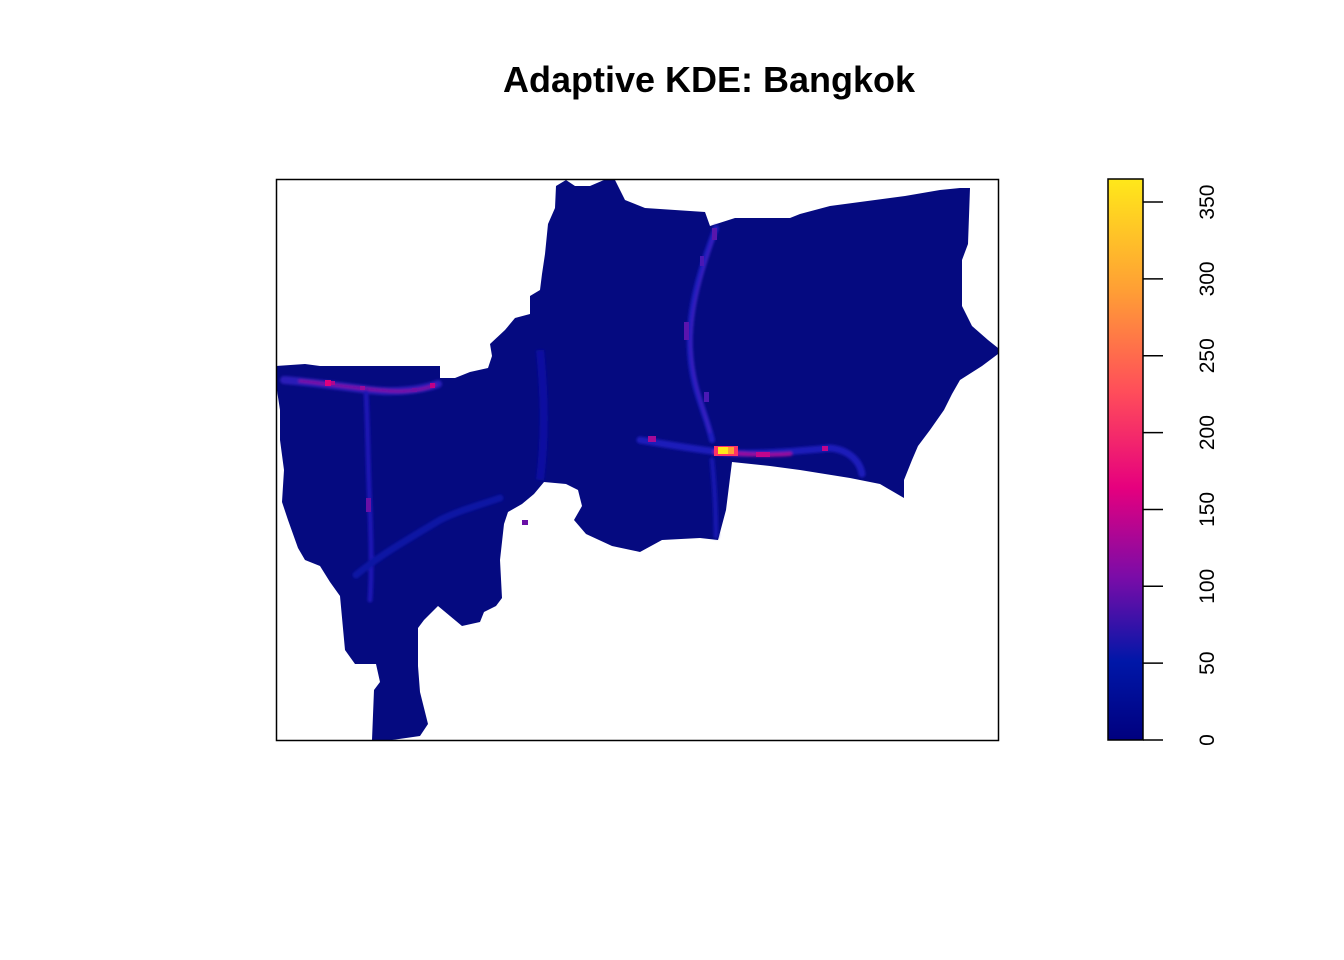 This screenshot has height=960, width=1344. What do you see at coordinates (328, 383) in the screenshot?
I see `hotspot-northwest` at bounding box center [328, 383].